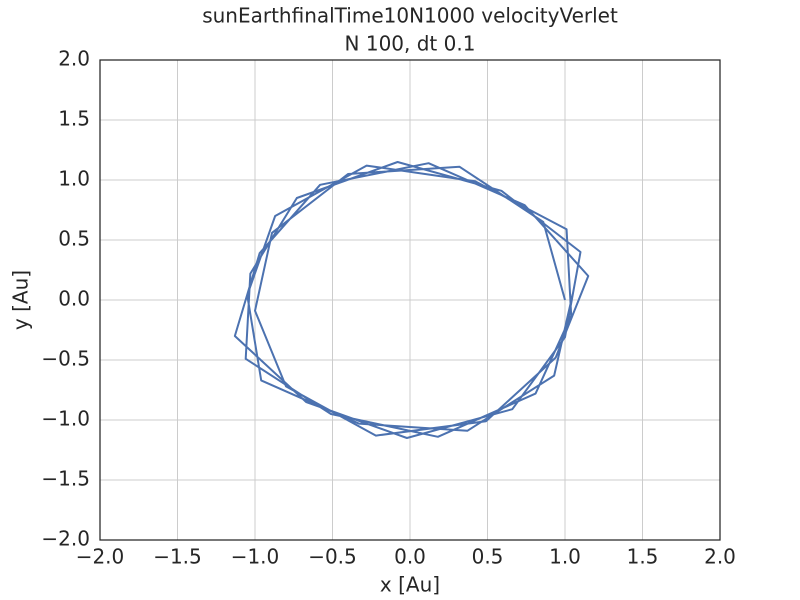 The image size is (800, 600). What do you see at coordinates (720, 557) in the screenshot?
I see `x-tick-label: 2.0` at bounding box center [720, 557].